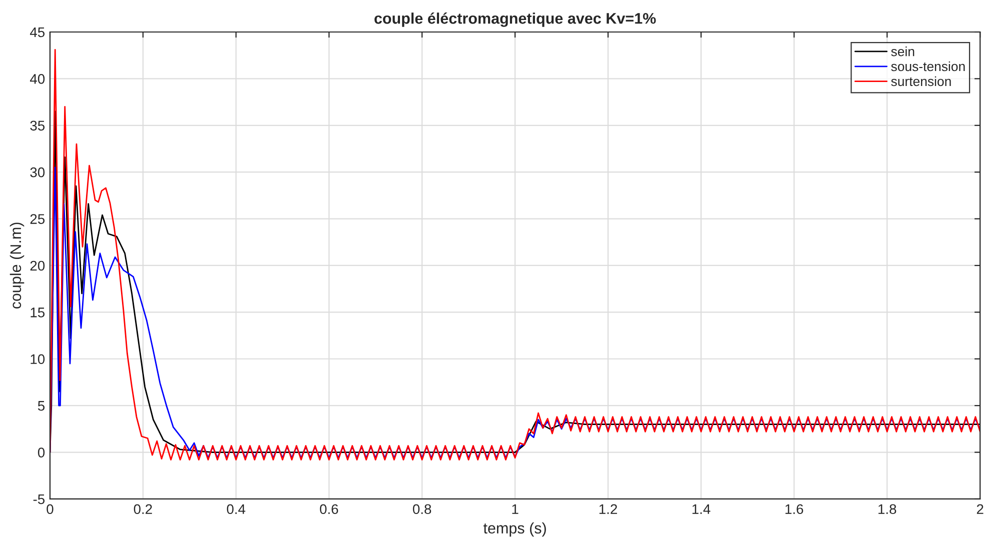  What do you see at coordinates (37, 265) in the screenshot?
I see `y-tick-label: 20` at bounding box center [37, 265].